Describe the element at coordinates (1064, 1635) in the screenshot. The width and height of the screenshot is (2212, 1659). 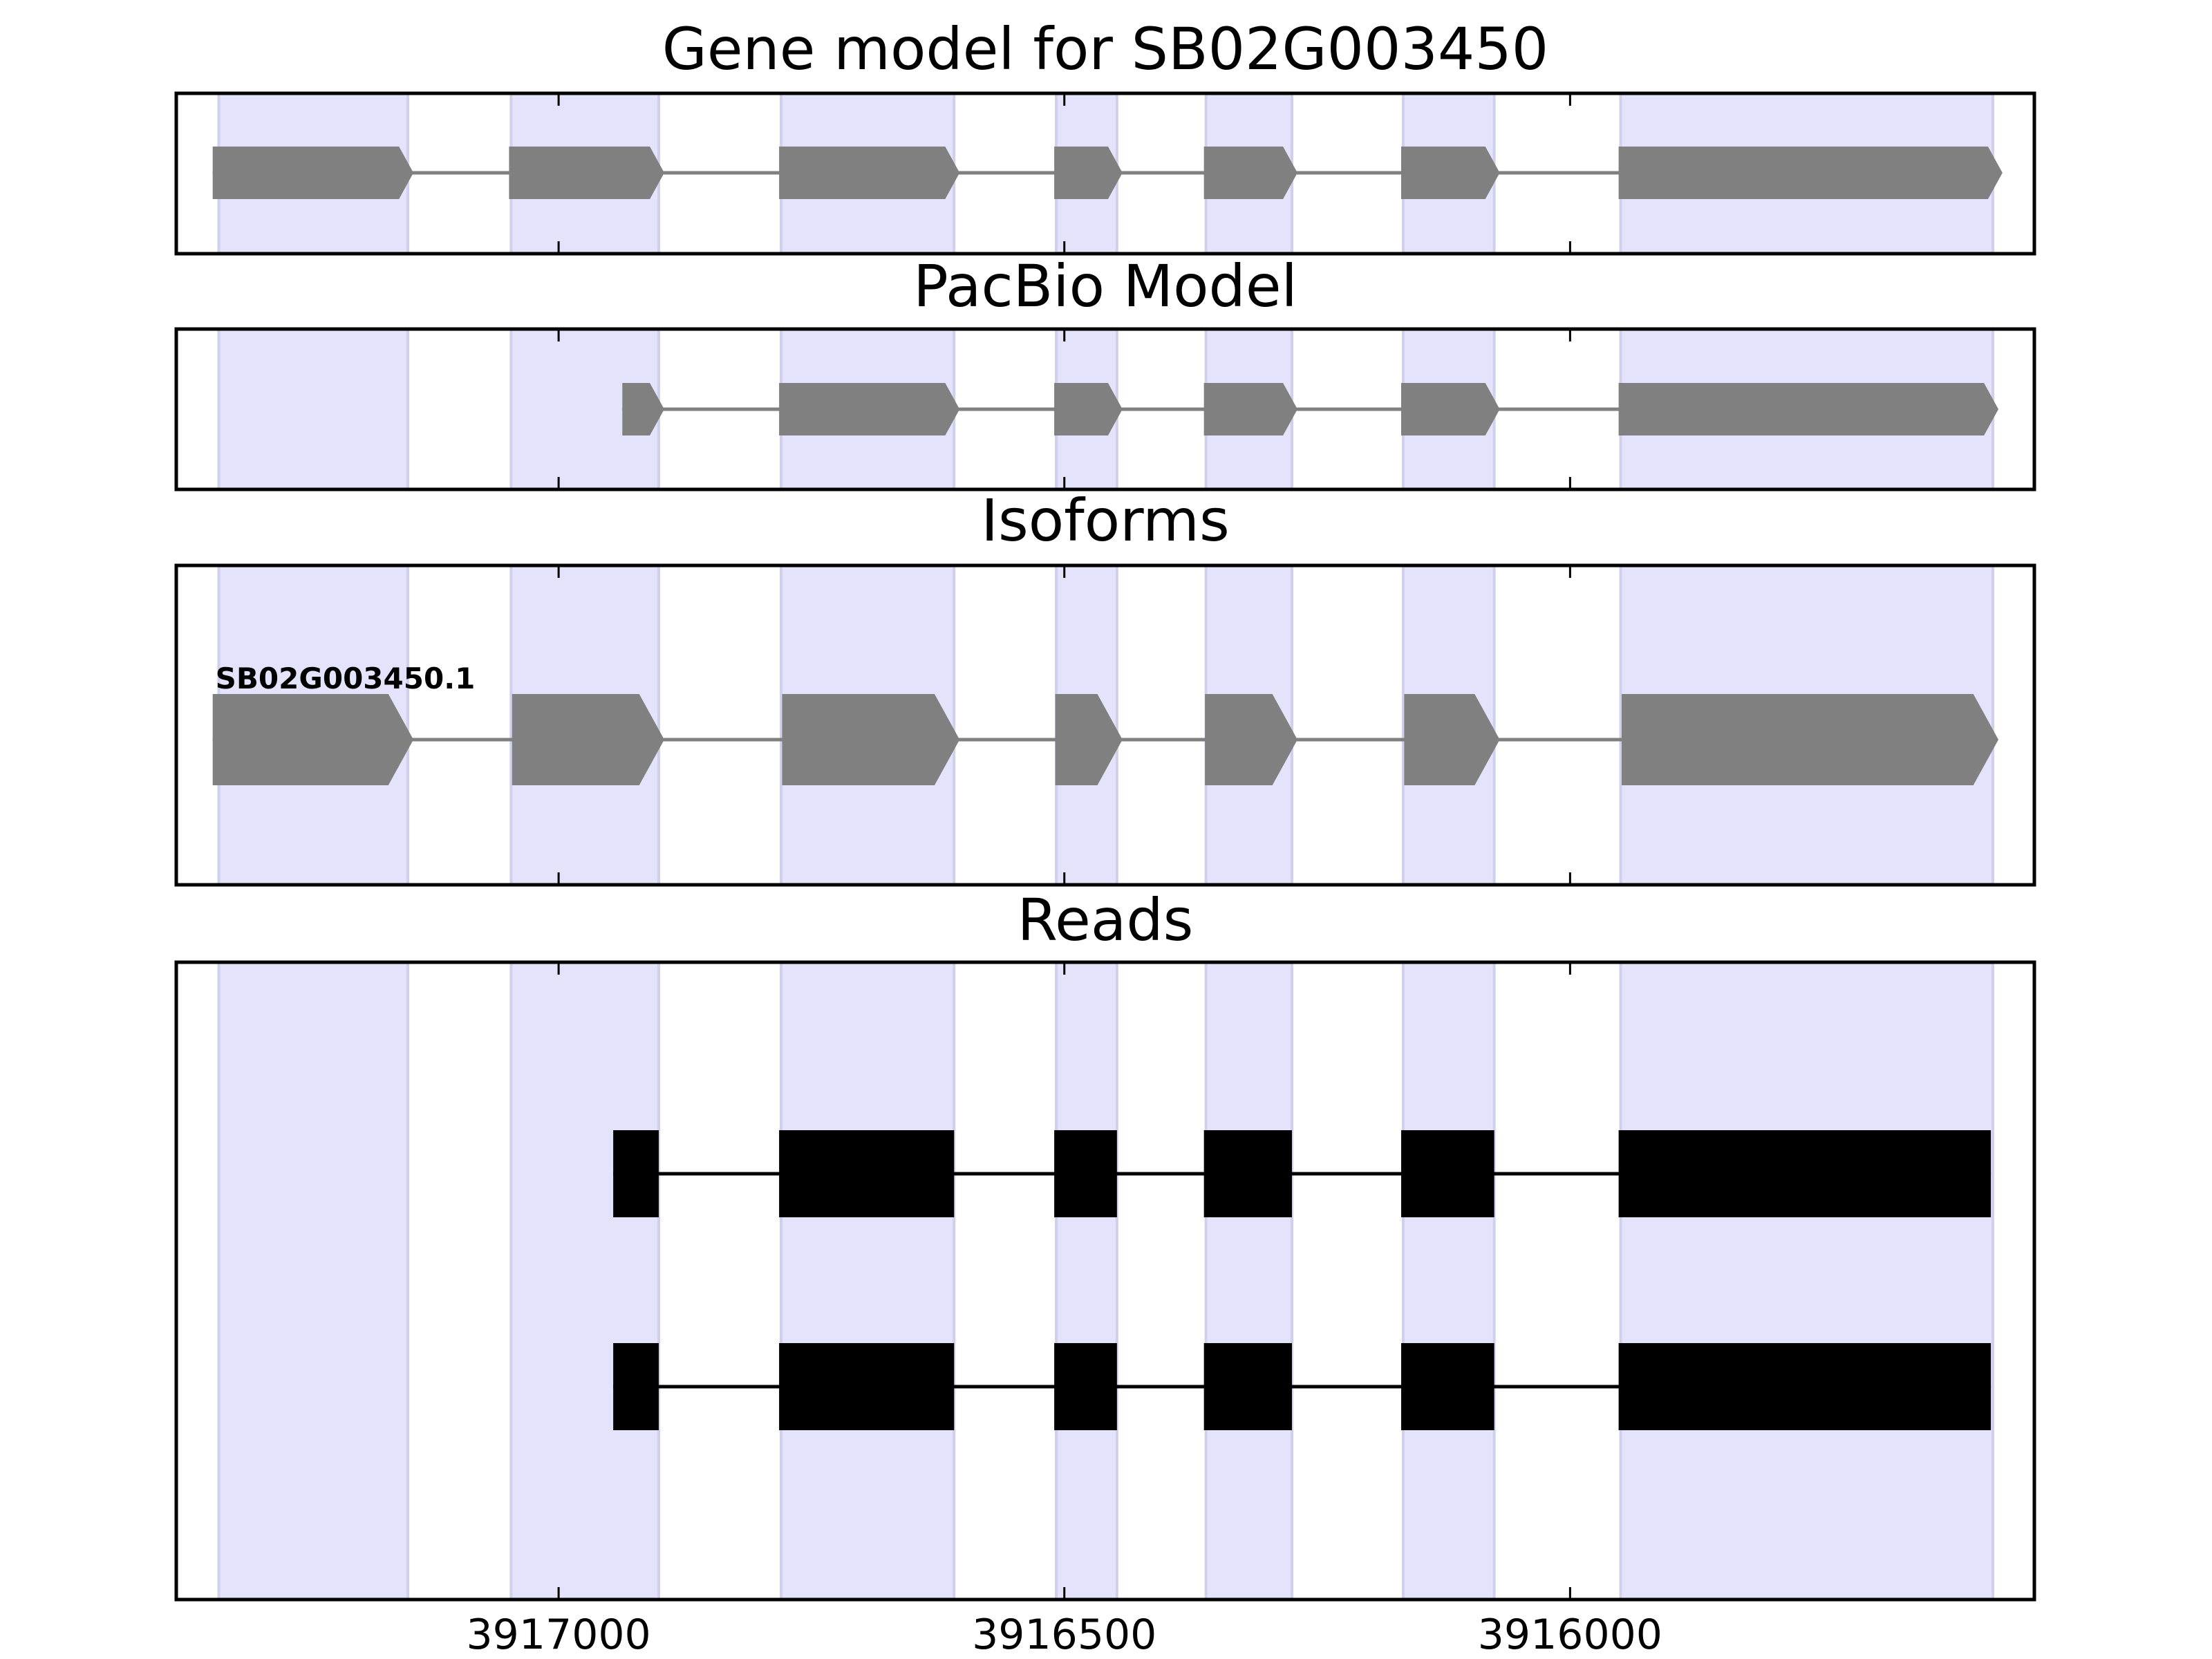
I see `x-tick-label: 3916500` at that location.